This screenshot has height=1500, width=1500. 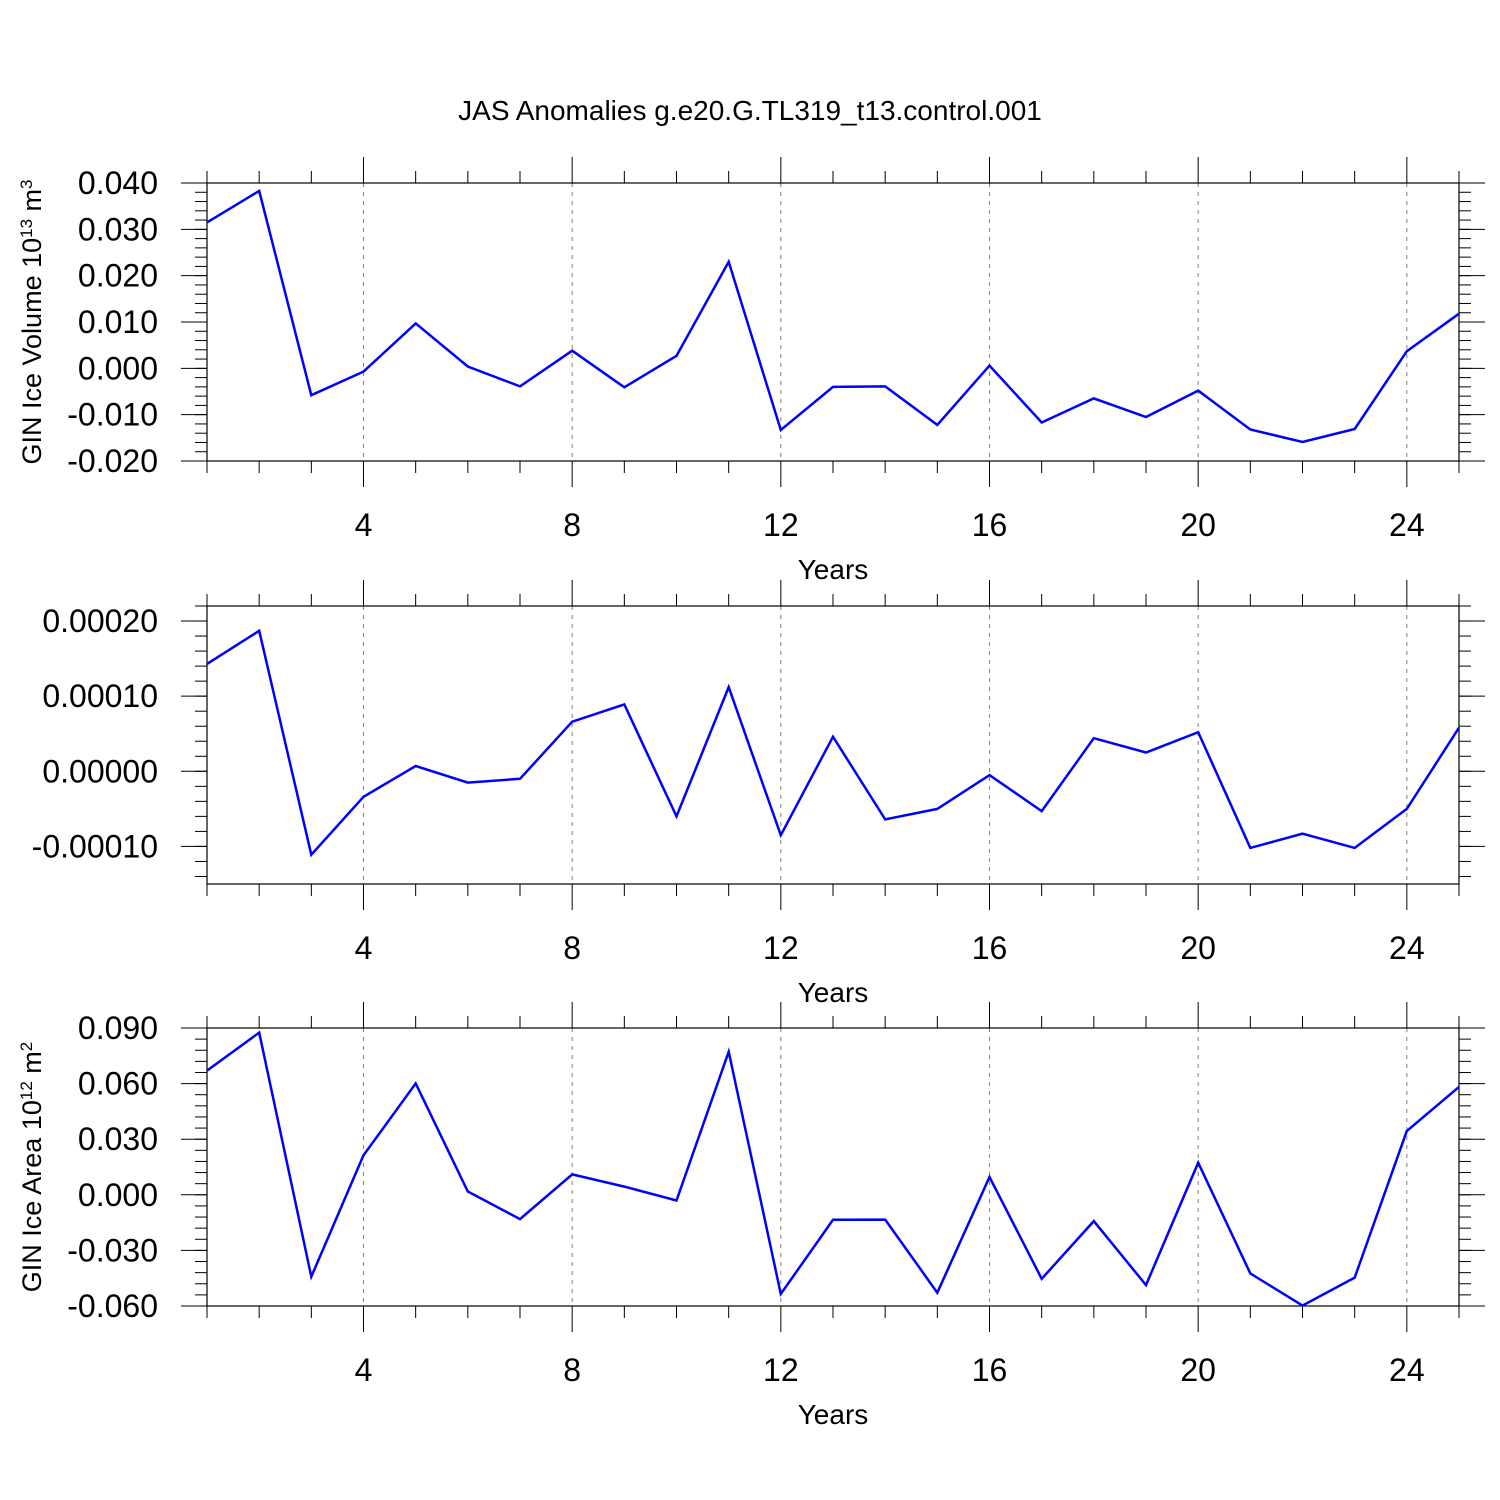 What do you see at coordinates (118, 276) in the screenshot?
I see `y-tick-label: 0.020` at bounding box center [118, 276].